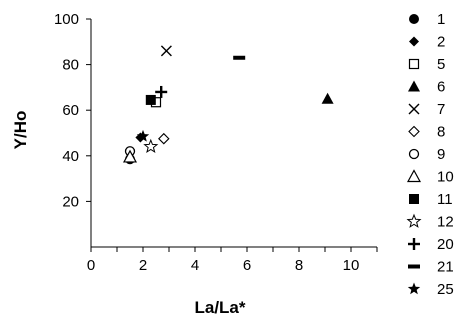 The image size is (463, 323). What do you see at coordinates (426, 109) in the screenshot?
I see `legend-item-7: 7` at bounding box center [426, 109].